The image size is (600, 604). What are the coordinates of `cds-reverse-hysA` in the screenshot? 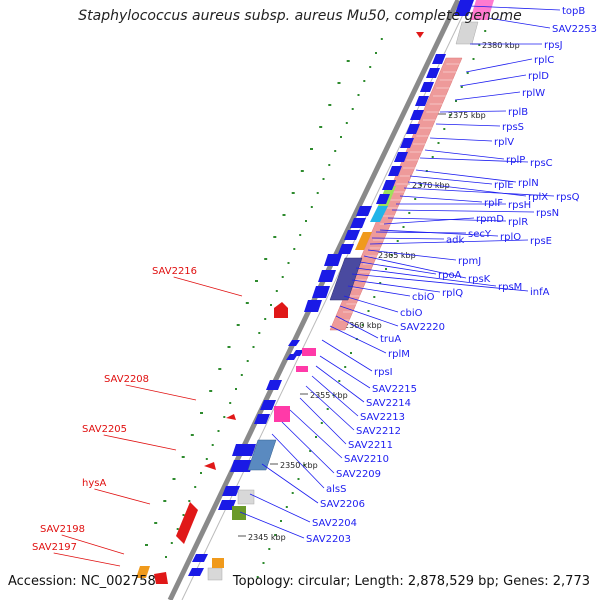 It's located at (187, 523).